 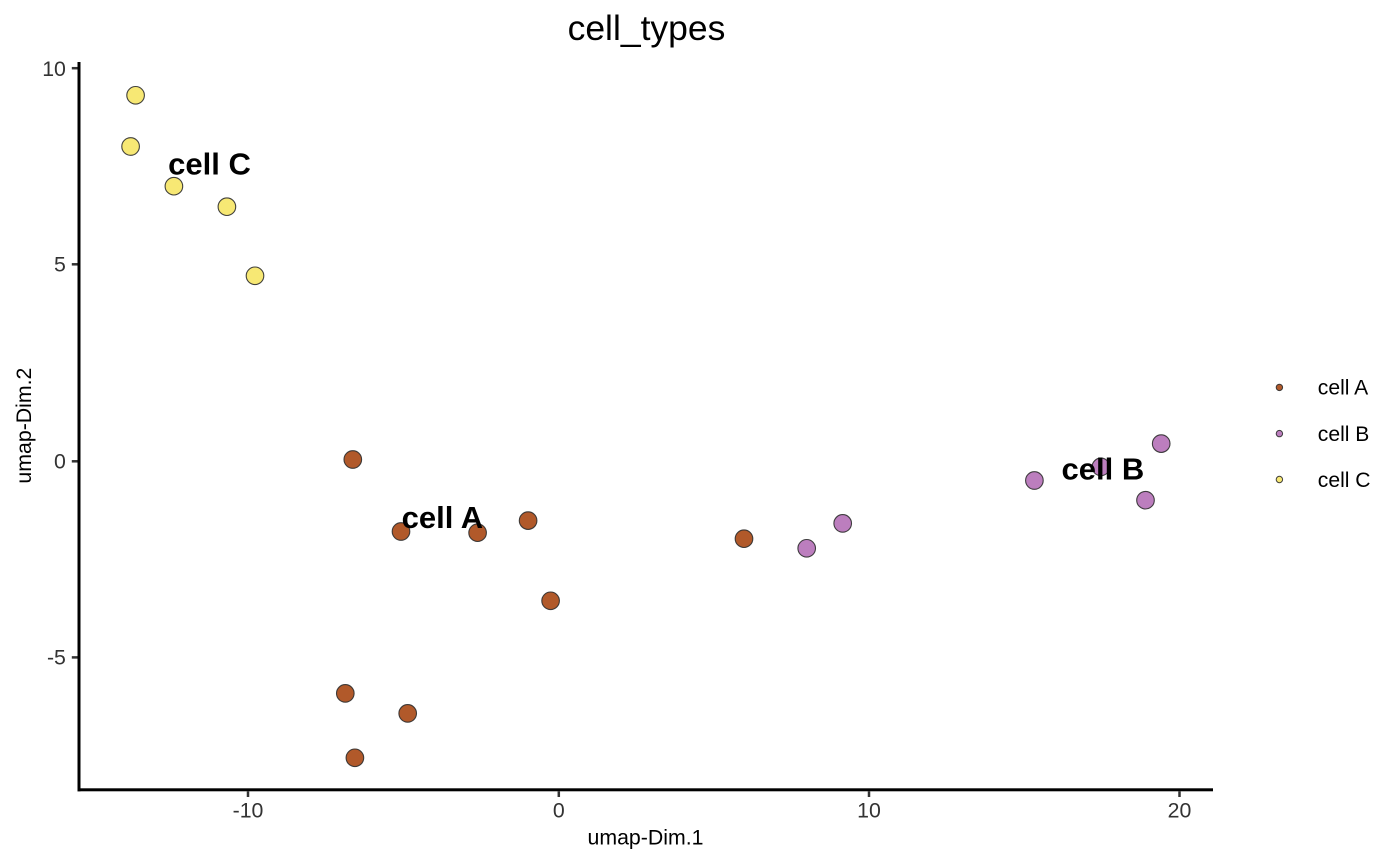 I want to click on svg-text: 20, so click(x=1180, y=811).